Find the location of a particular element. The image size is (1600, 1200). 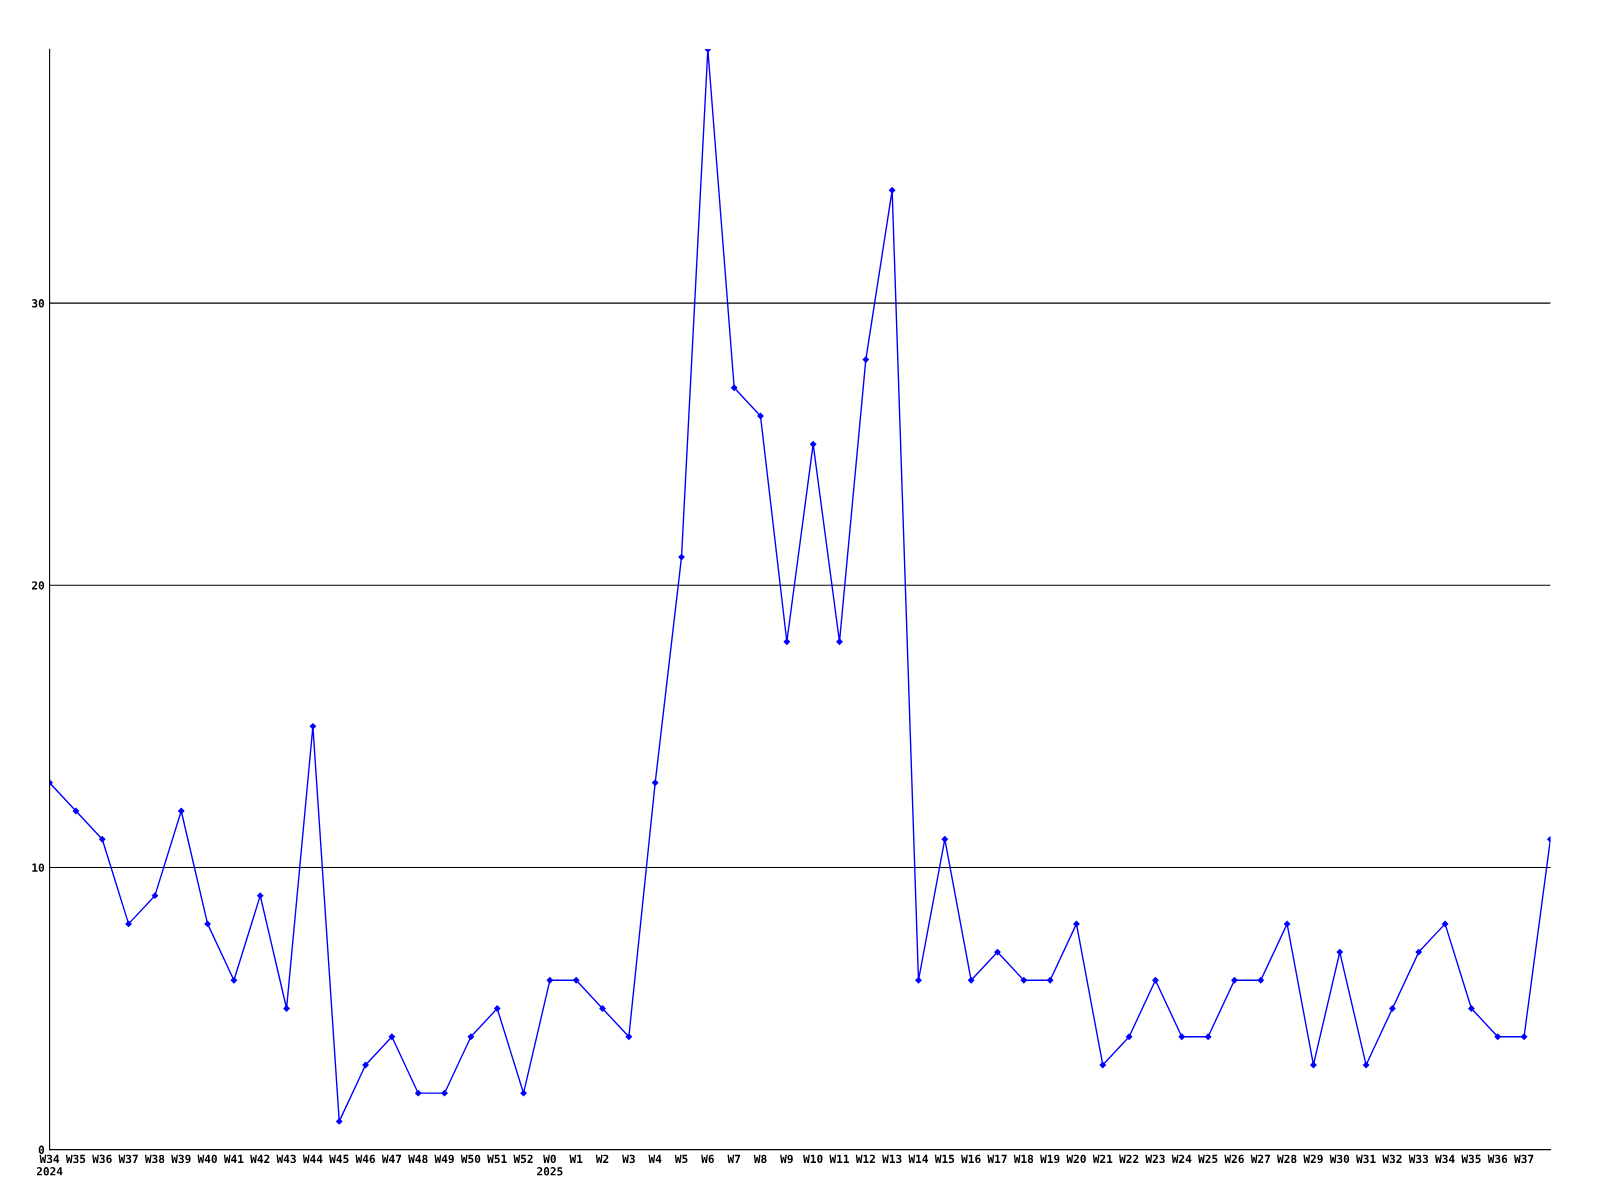

x-tick-label: W25 is located at coordinates (1208, 1159).